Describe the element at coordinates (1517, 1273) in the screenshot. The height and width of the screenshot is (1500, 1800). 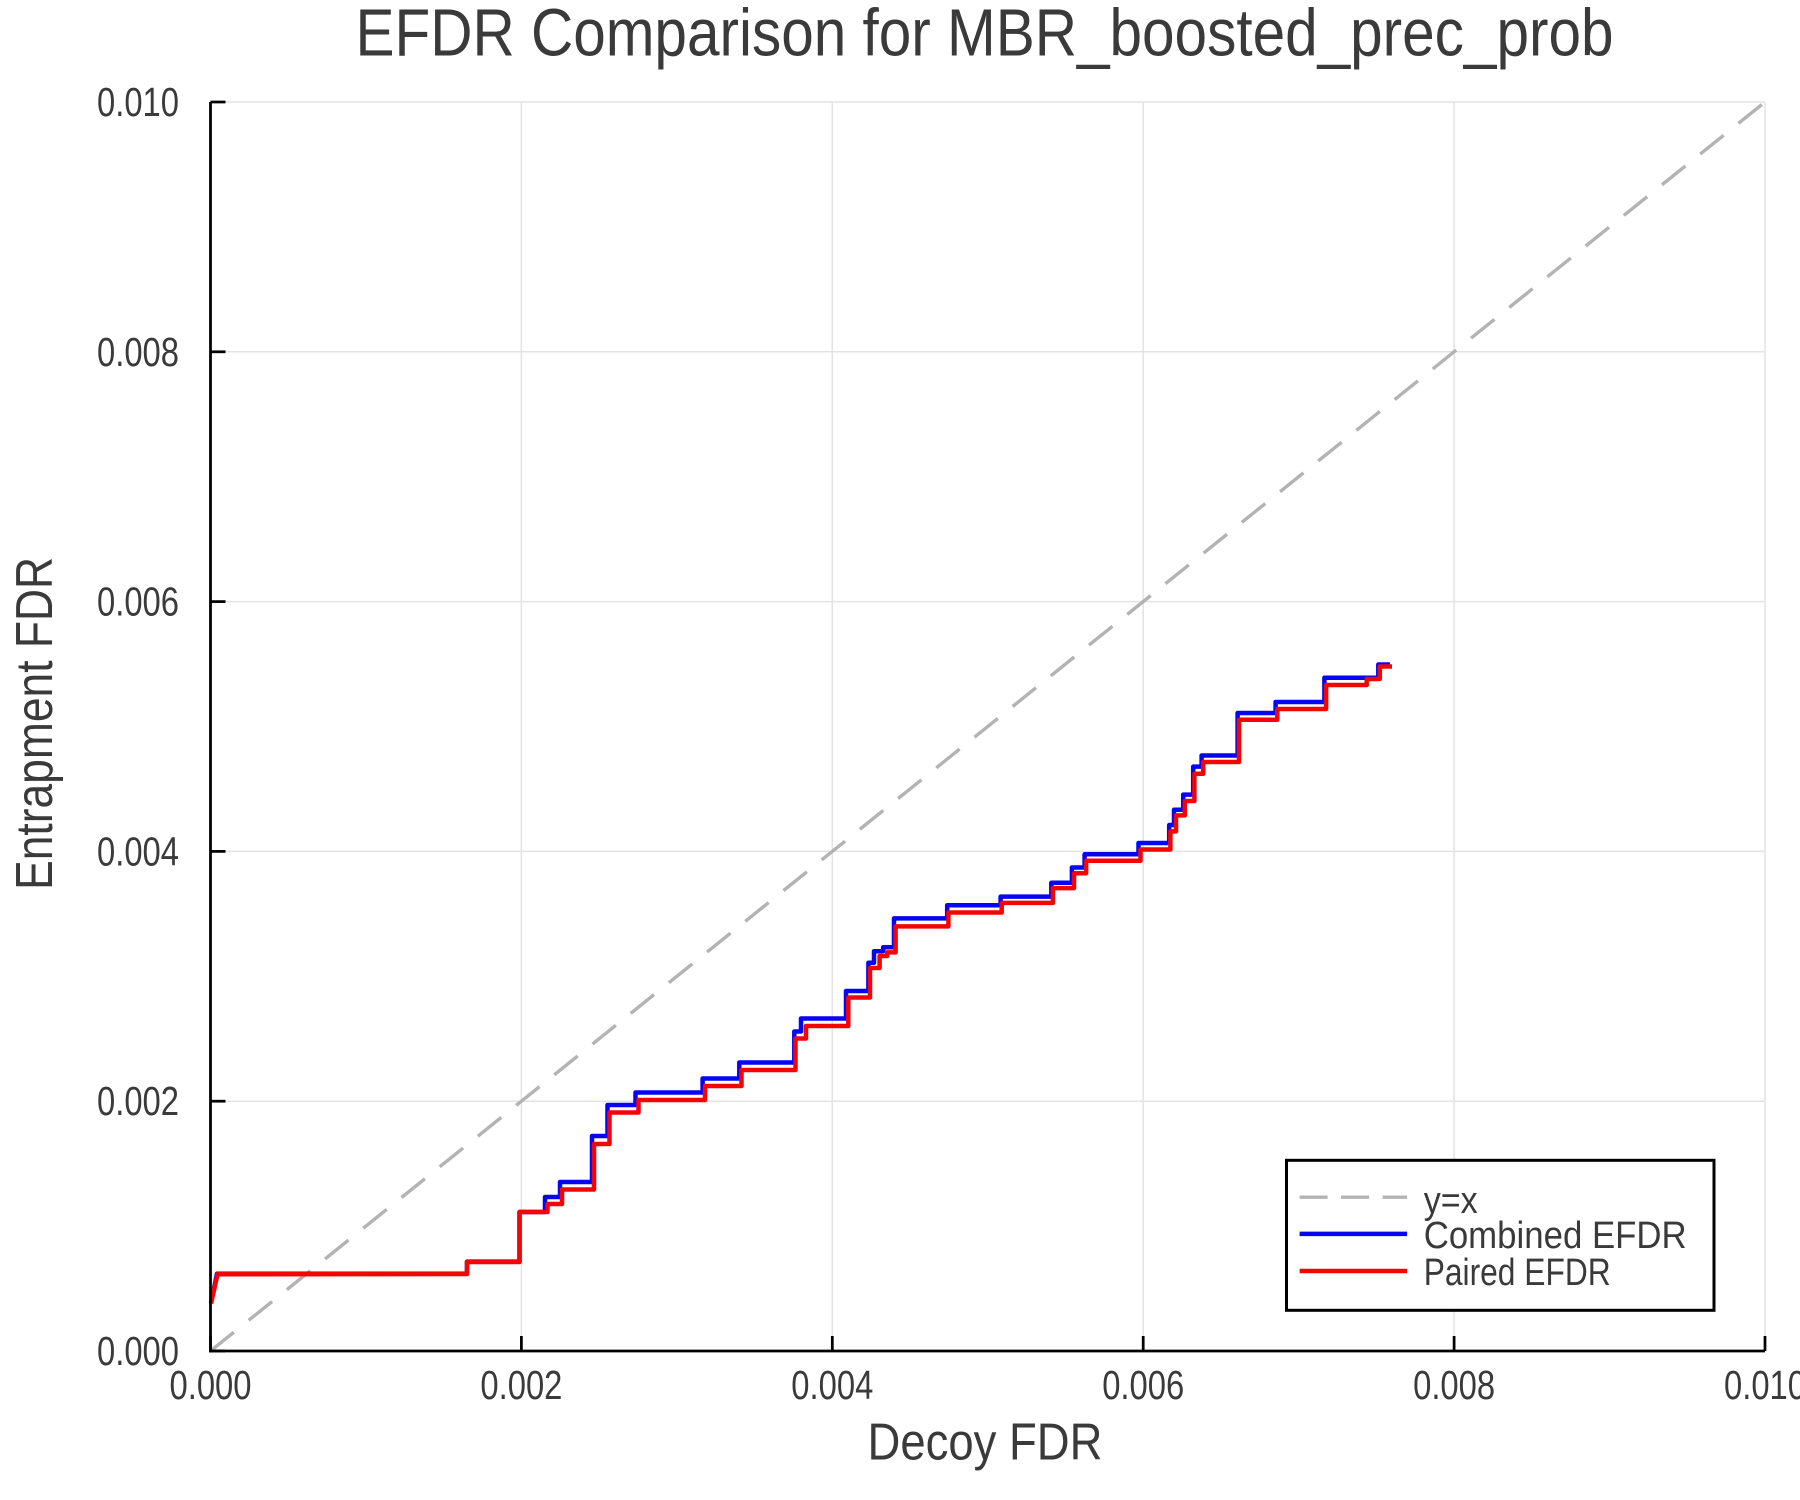
I see `svg-text: Paired EFDR` at that location.